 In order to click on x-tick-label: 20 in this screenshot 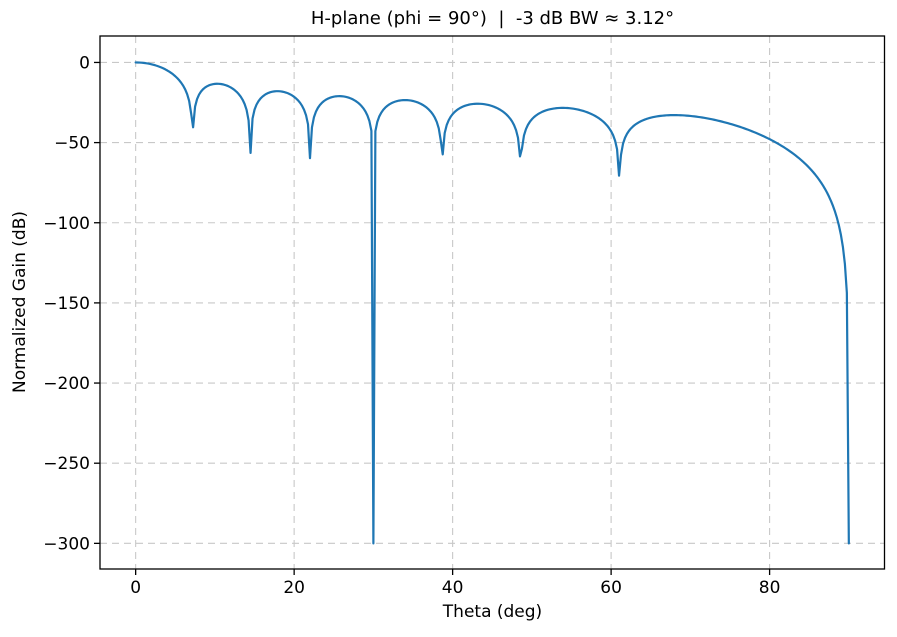, I will do `click(294, 588)`.